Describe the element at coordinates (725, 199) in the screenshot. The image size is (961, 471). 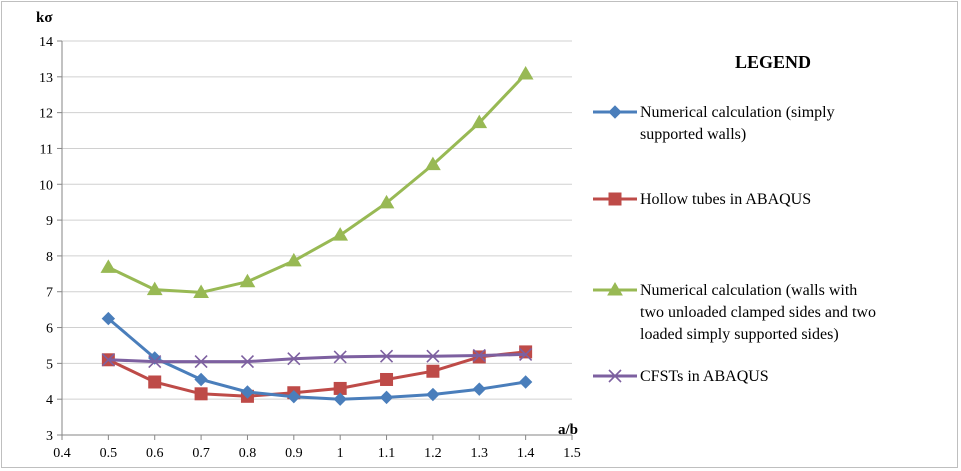
I see `legend-label: Hollow tubes in ABAQUS` at that location.